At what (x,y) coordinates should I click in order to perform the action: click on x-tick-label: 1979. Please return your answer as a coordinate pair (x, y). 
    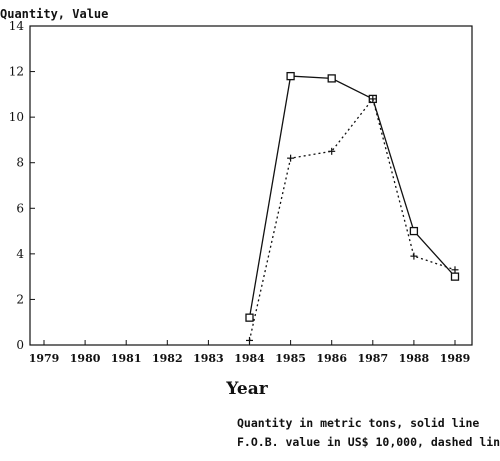
    Looking at the image, I should click on (44, 358).